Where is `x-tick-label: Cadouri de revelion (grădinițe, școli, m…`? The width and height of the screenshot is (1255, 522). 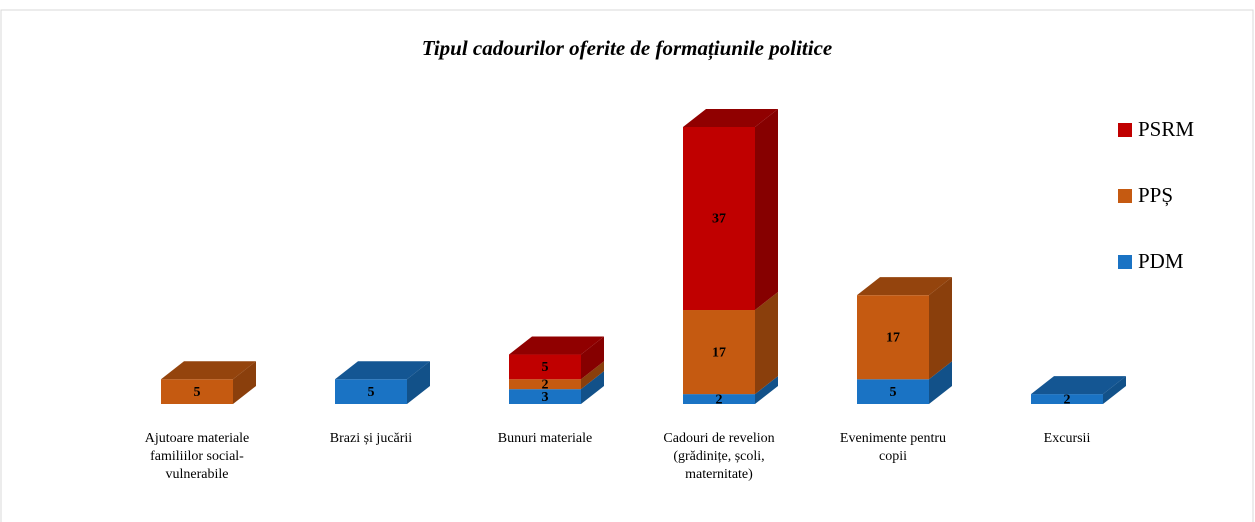
x-tick-label: Cadouri de revelion (grădinițe, școli, m… is located at coordinates (719, 456).